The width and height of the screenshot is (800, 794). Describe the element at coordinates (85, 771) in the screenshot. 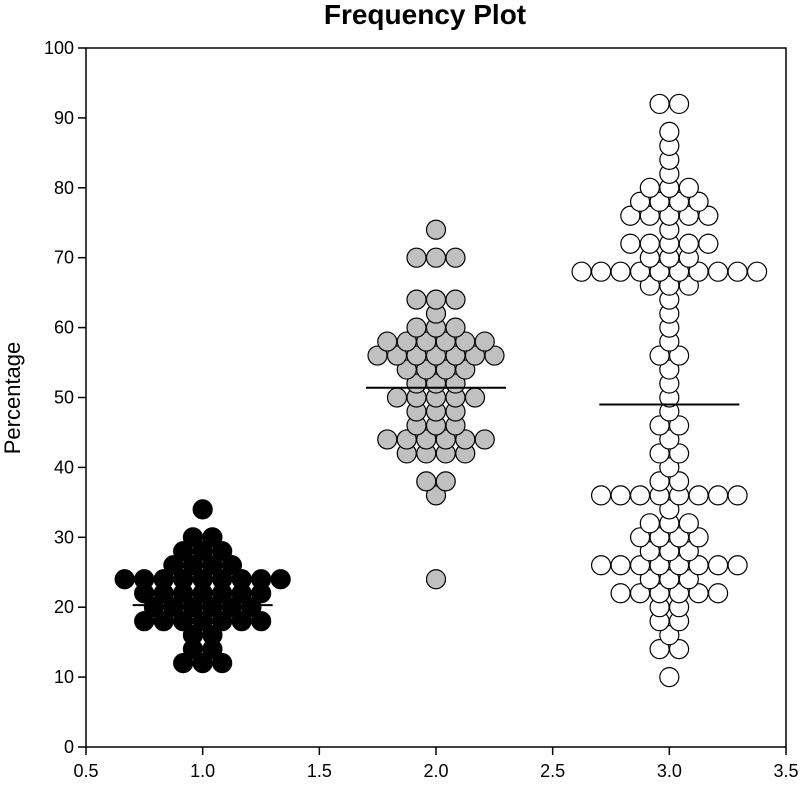

I see `x-tick-label: 0.5` at that location.